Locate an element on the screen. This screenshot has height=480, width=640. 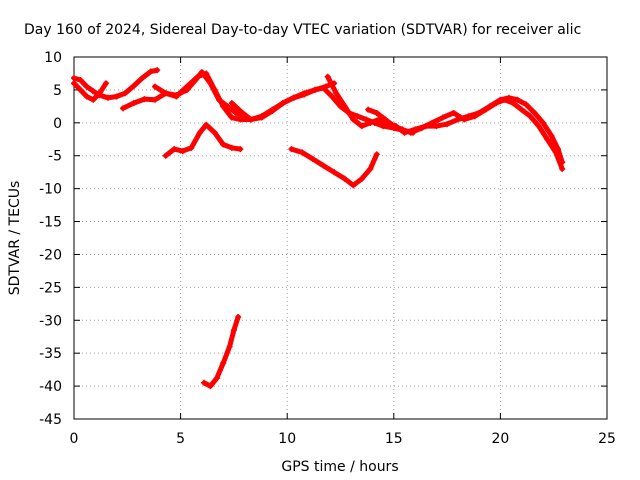
x-tick-label: 25 is located at coordinates (607, 439).